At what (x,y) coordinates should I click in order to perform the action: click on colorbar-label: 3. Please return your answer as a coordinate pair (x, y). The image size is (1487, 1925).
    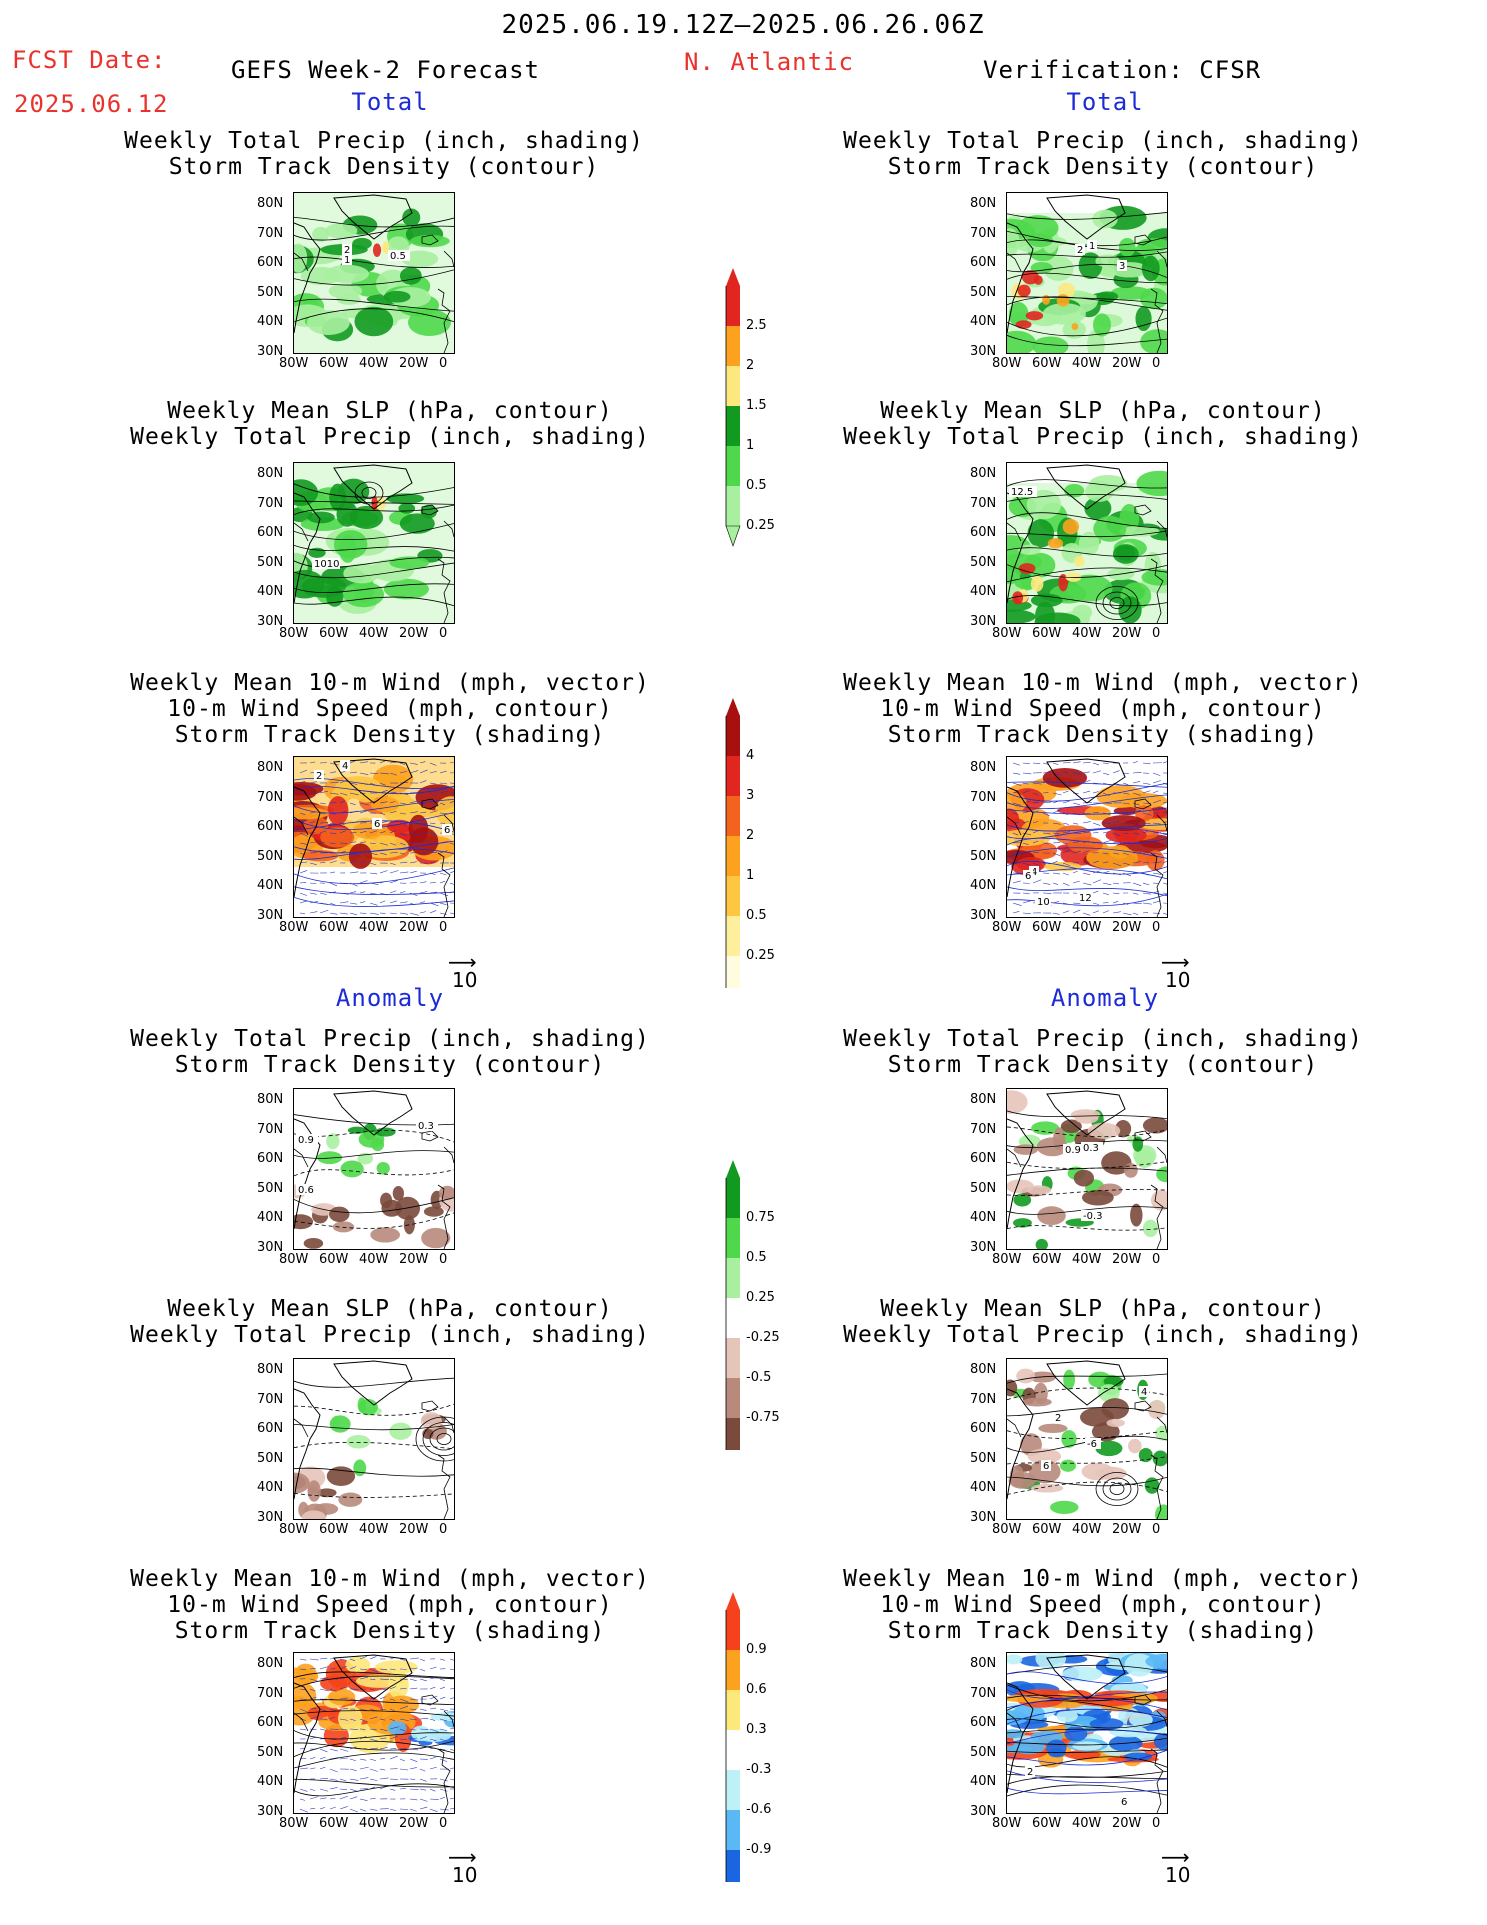
    Looking at the image, I should click on (750, 795).